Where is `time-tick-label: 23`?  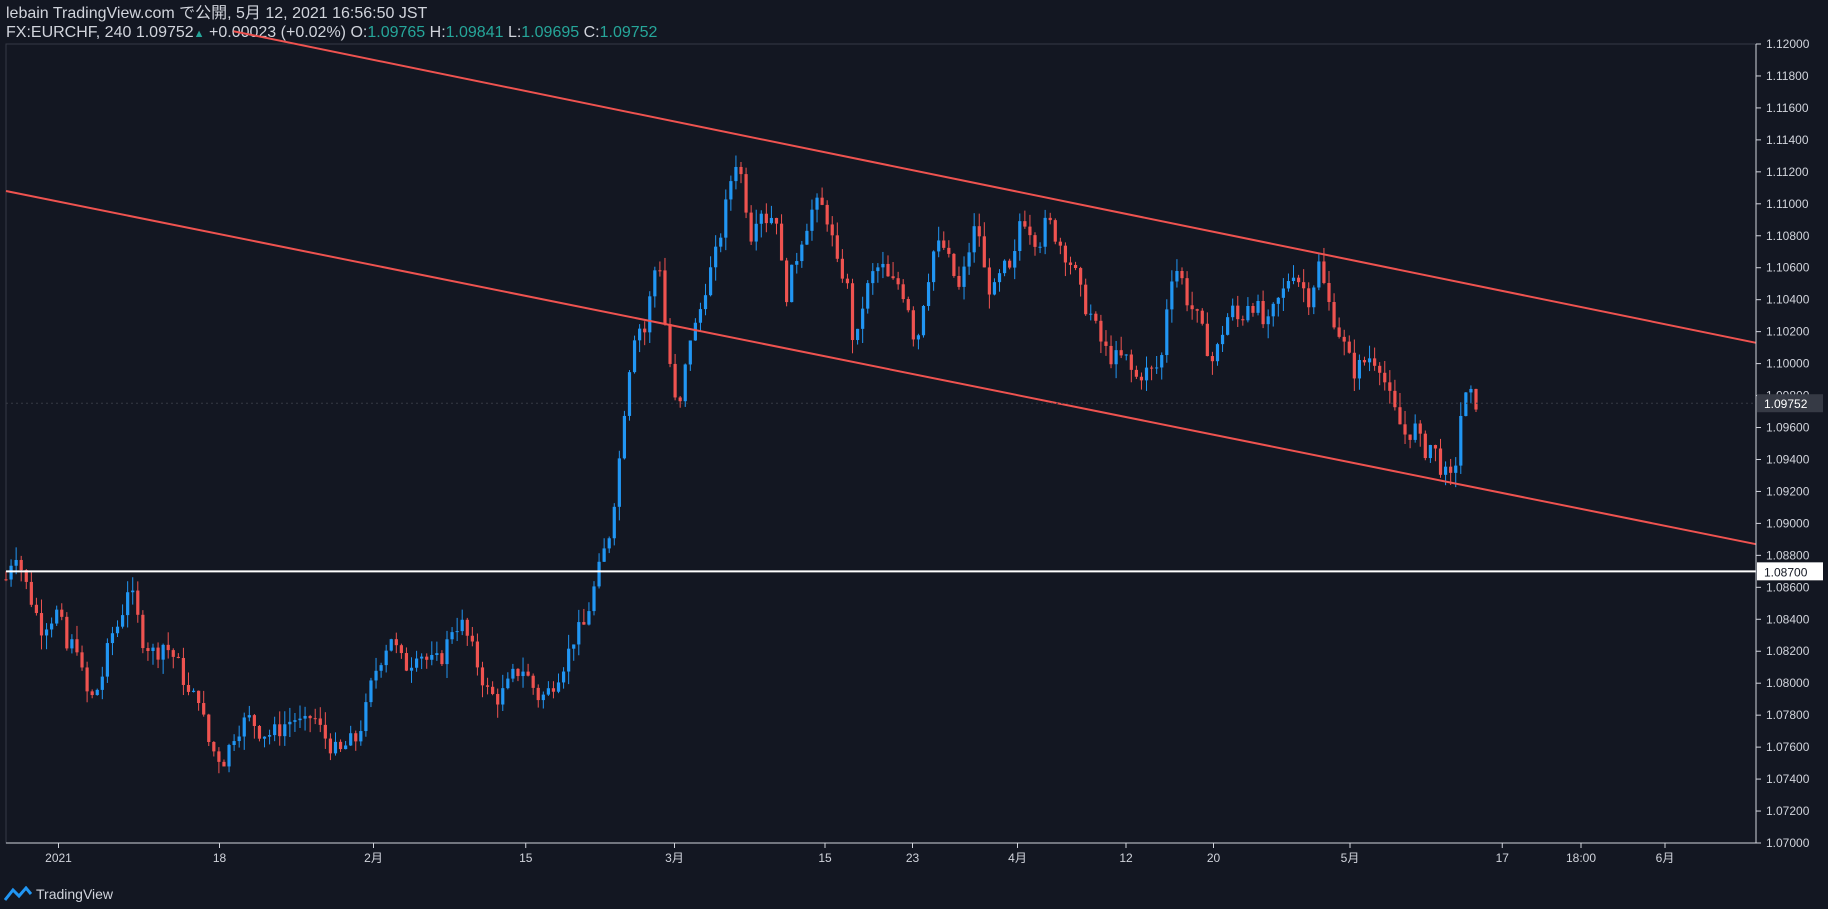 time-tick-label: 23 is located at coordinates (913, 858).